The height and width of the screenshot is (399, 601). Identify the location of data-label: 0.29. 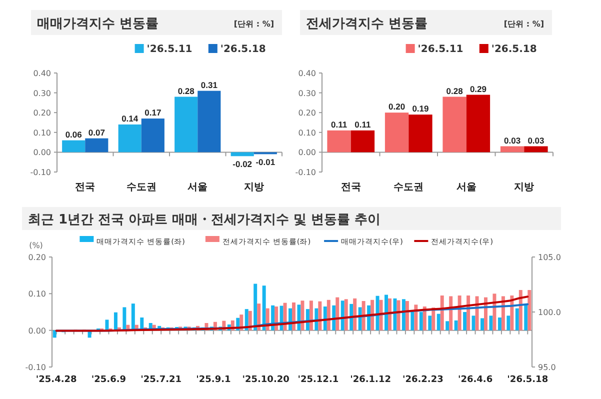
(478, 89).